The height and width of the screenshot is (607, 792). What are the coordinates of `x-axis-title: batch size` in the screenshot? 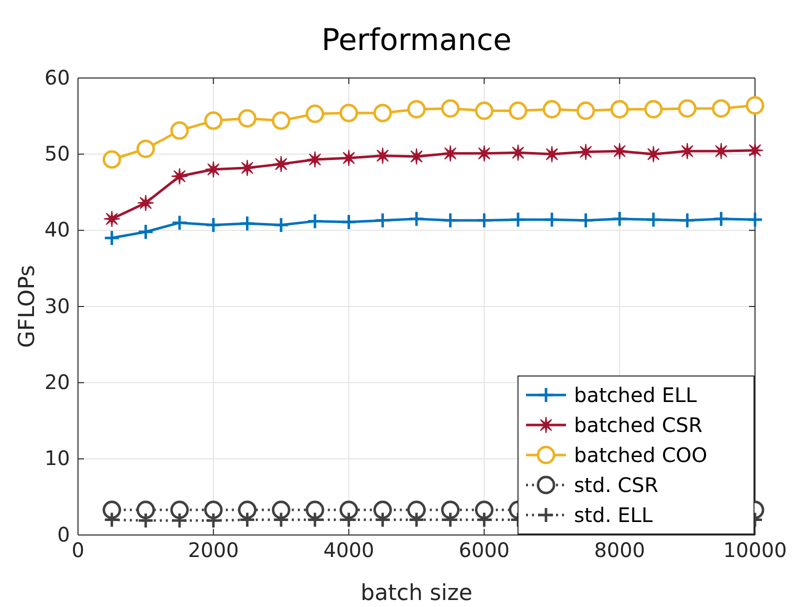 It's located at (416, 593).